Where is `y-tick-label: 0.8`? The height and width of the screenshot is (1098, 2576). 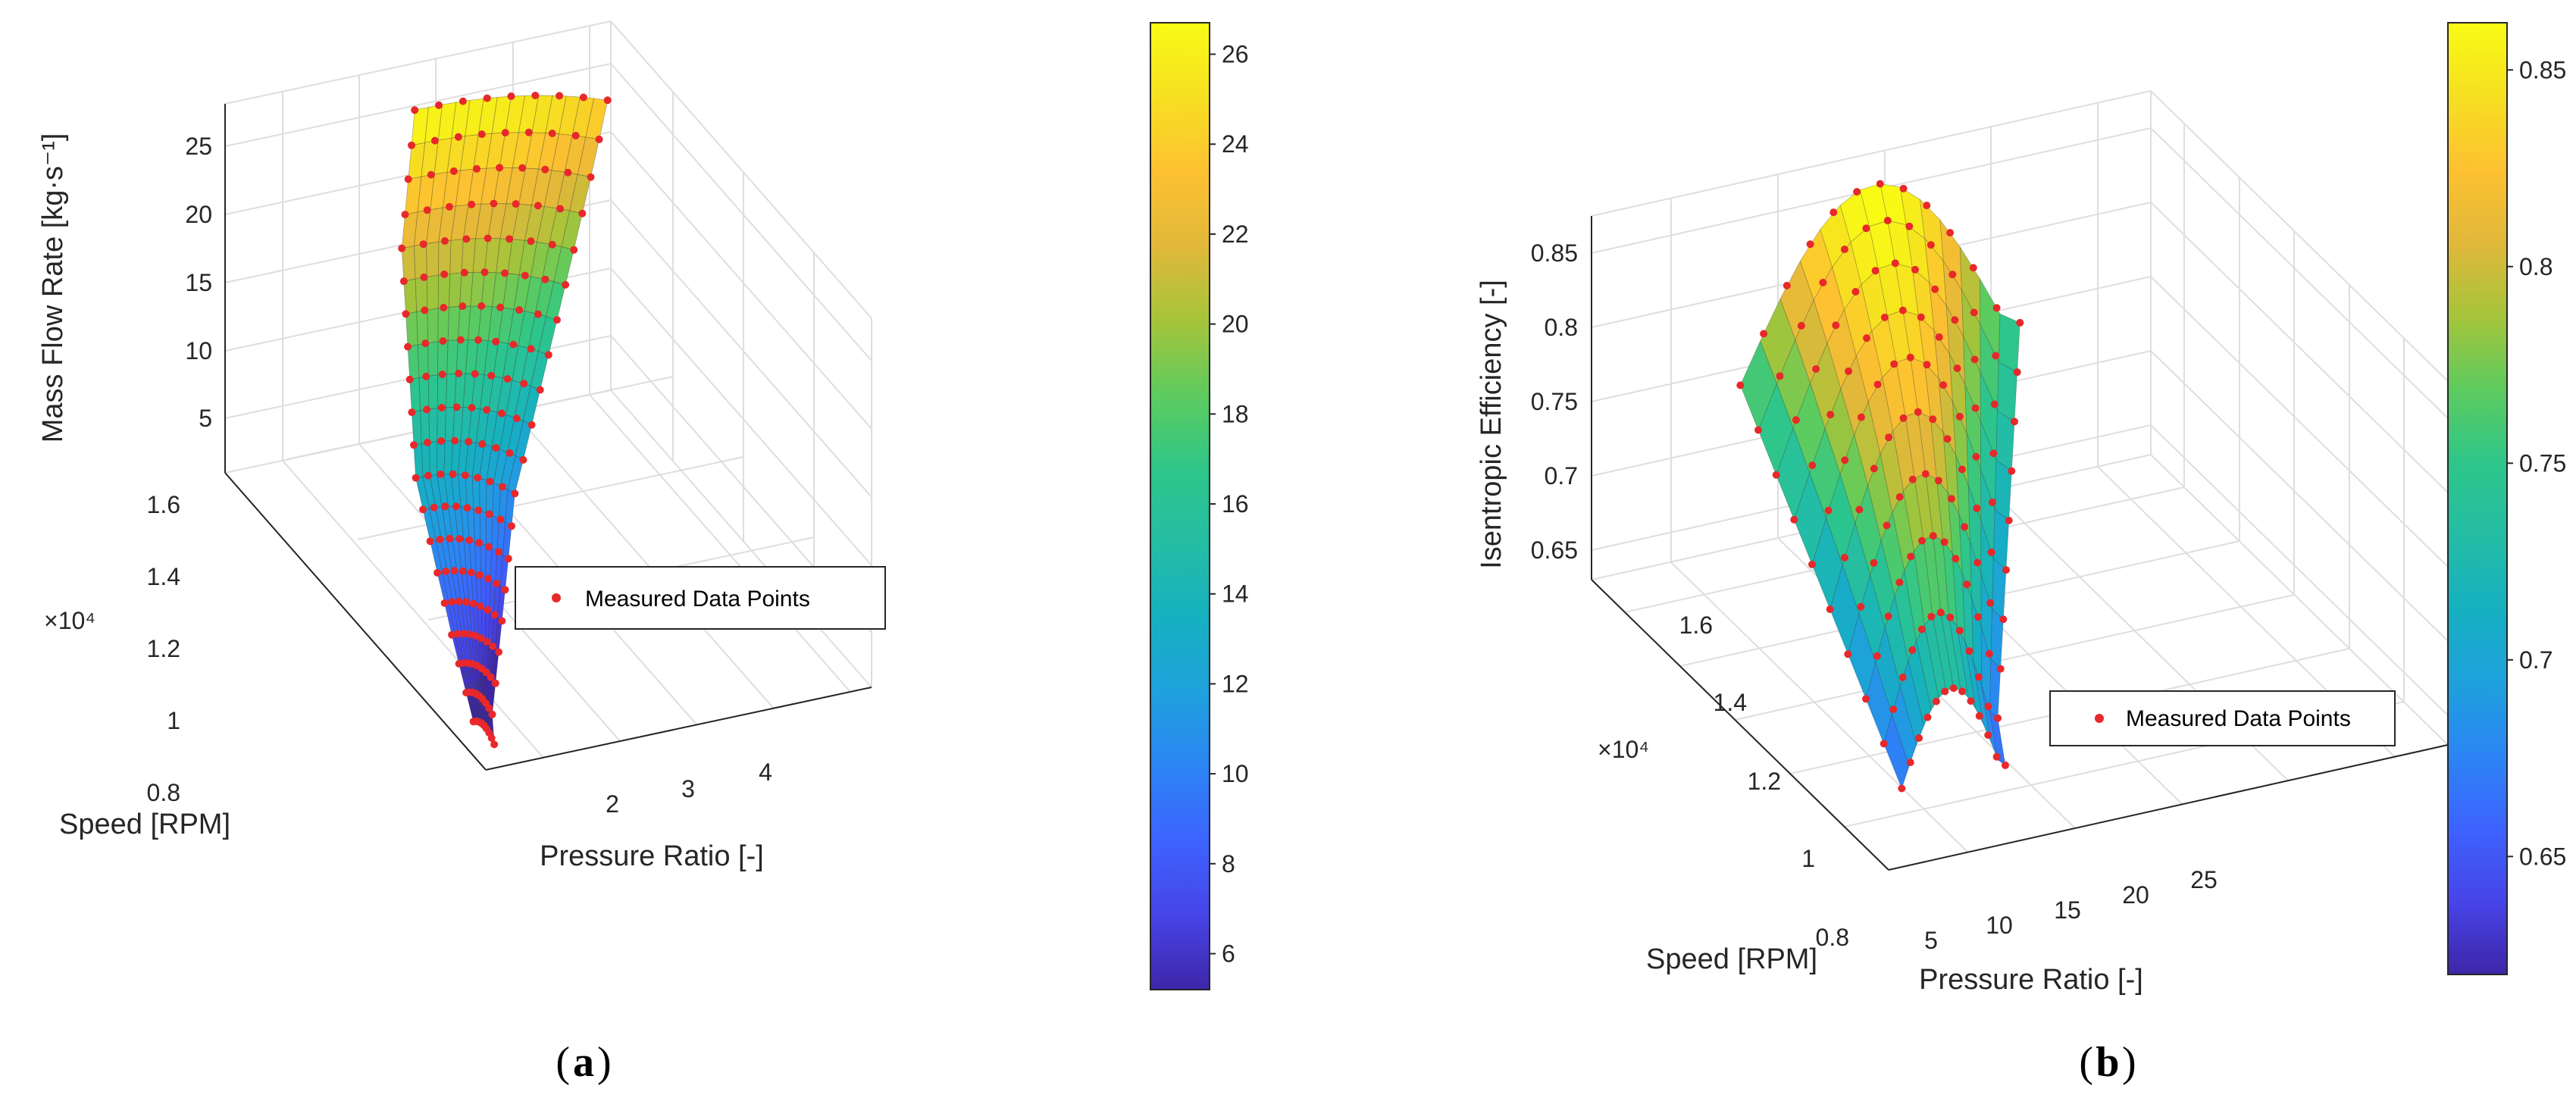
y-tick-label: 0.8 is located at coordinates (163, 792).